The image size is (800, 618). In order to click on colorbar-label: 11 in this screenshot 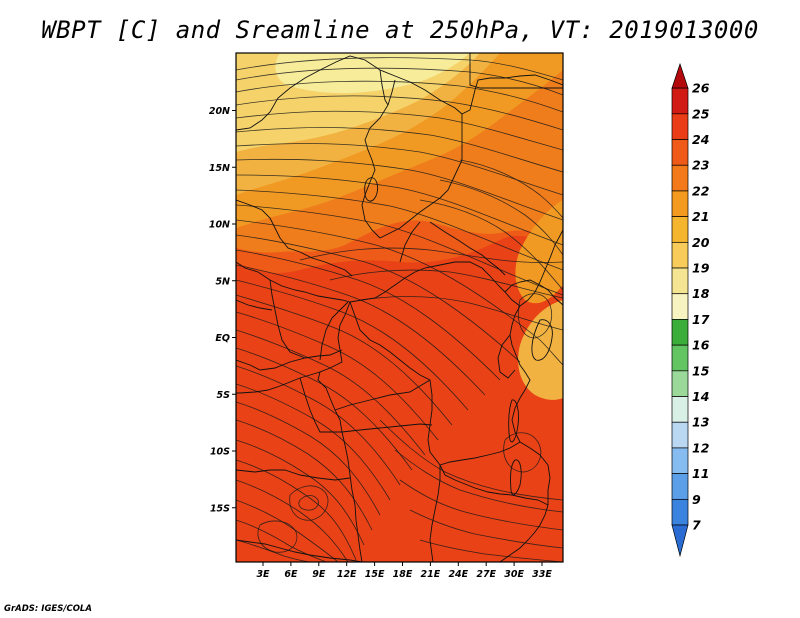, I will do `click(700, 473)`.